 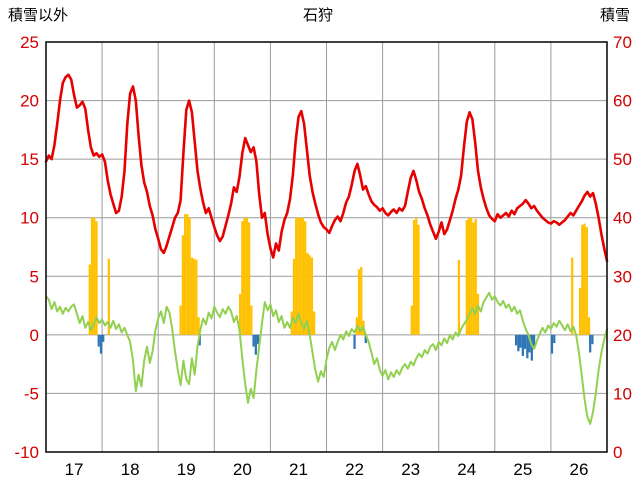 What do you see at coordinates (29, 159) in the screenshot?
I see `y-axis-left-tick-label: 15` at bounding box center [29, 159].